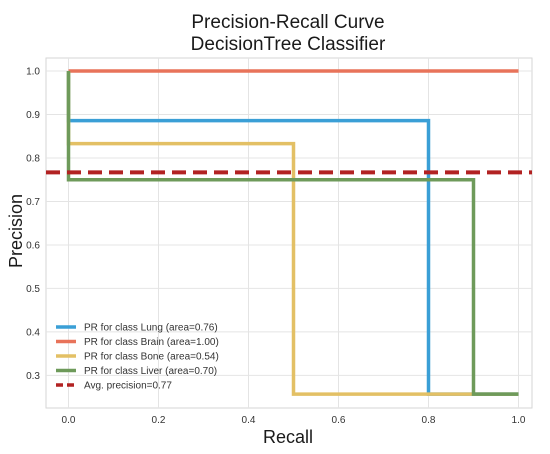  I want to click on y-tick-label: 1.0, so click(33, 72).